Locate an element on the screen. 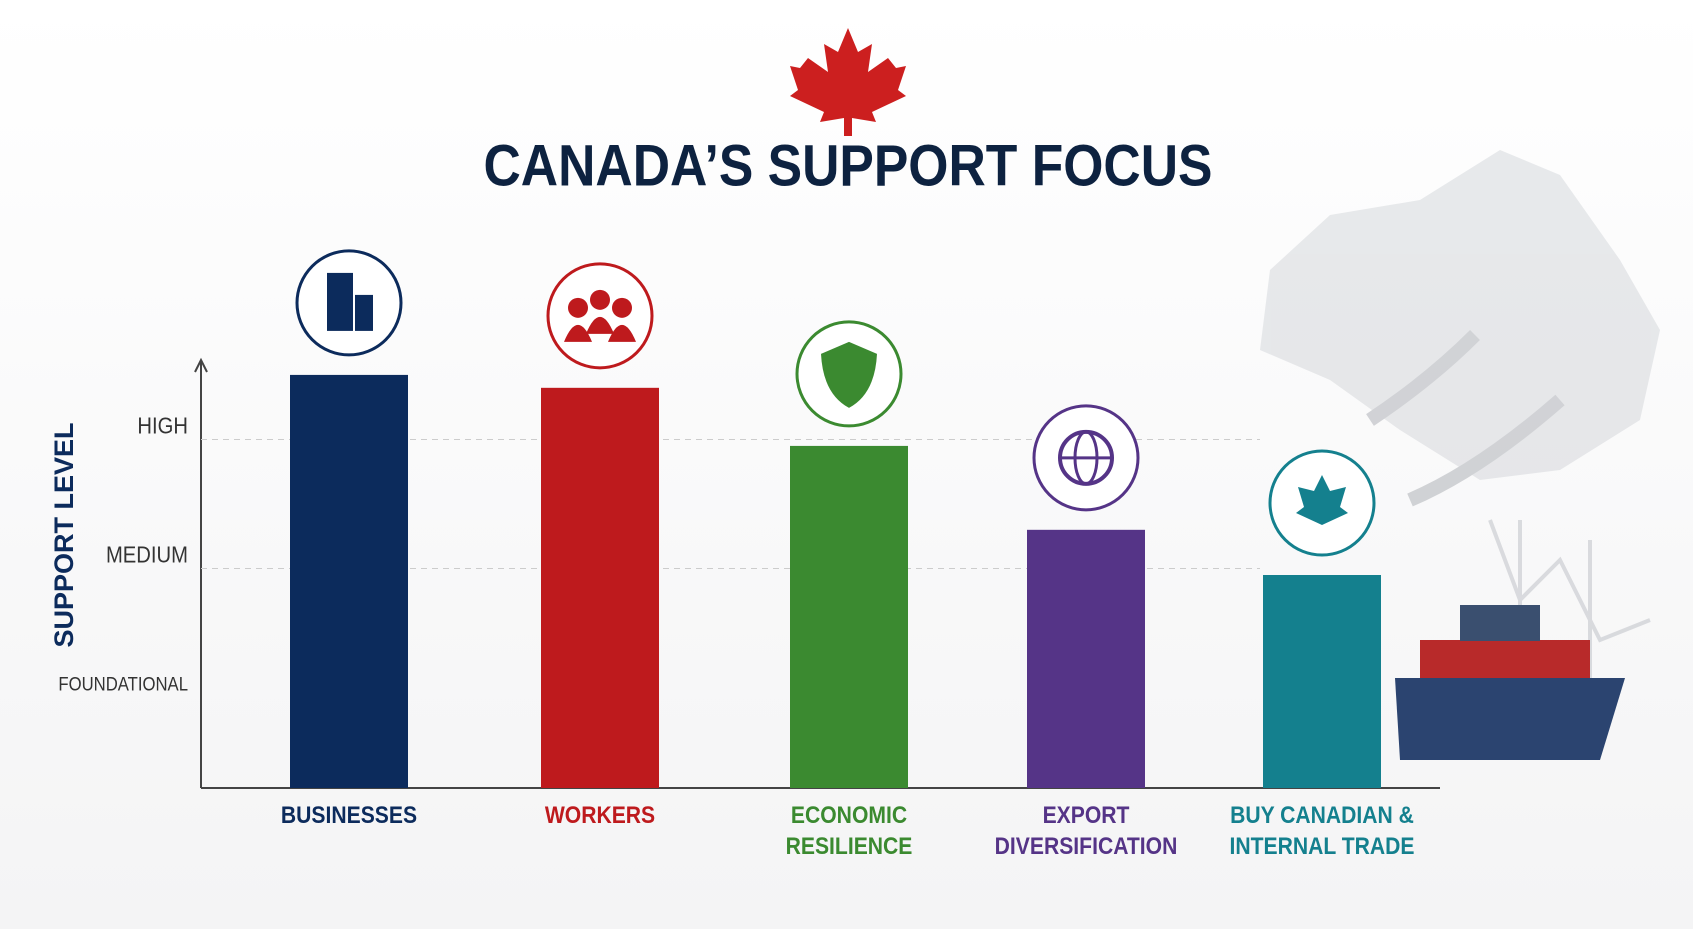 The width and height of the screenshot is (1693, 929). icon-ring is located at coordinates (600, 316).